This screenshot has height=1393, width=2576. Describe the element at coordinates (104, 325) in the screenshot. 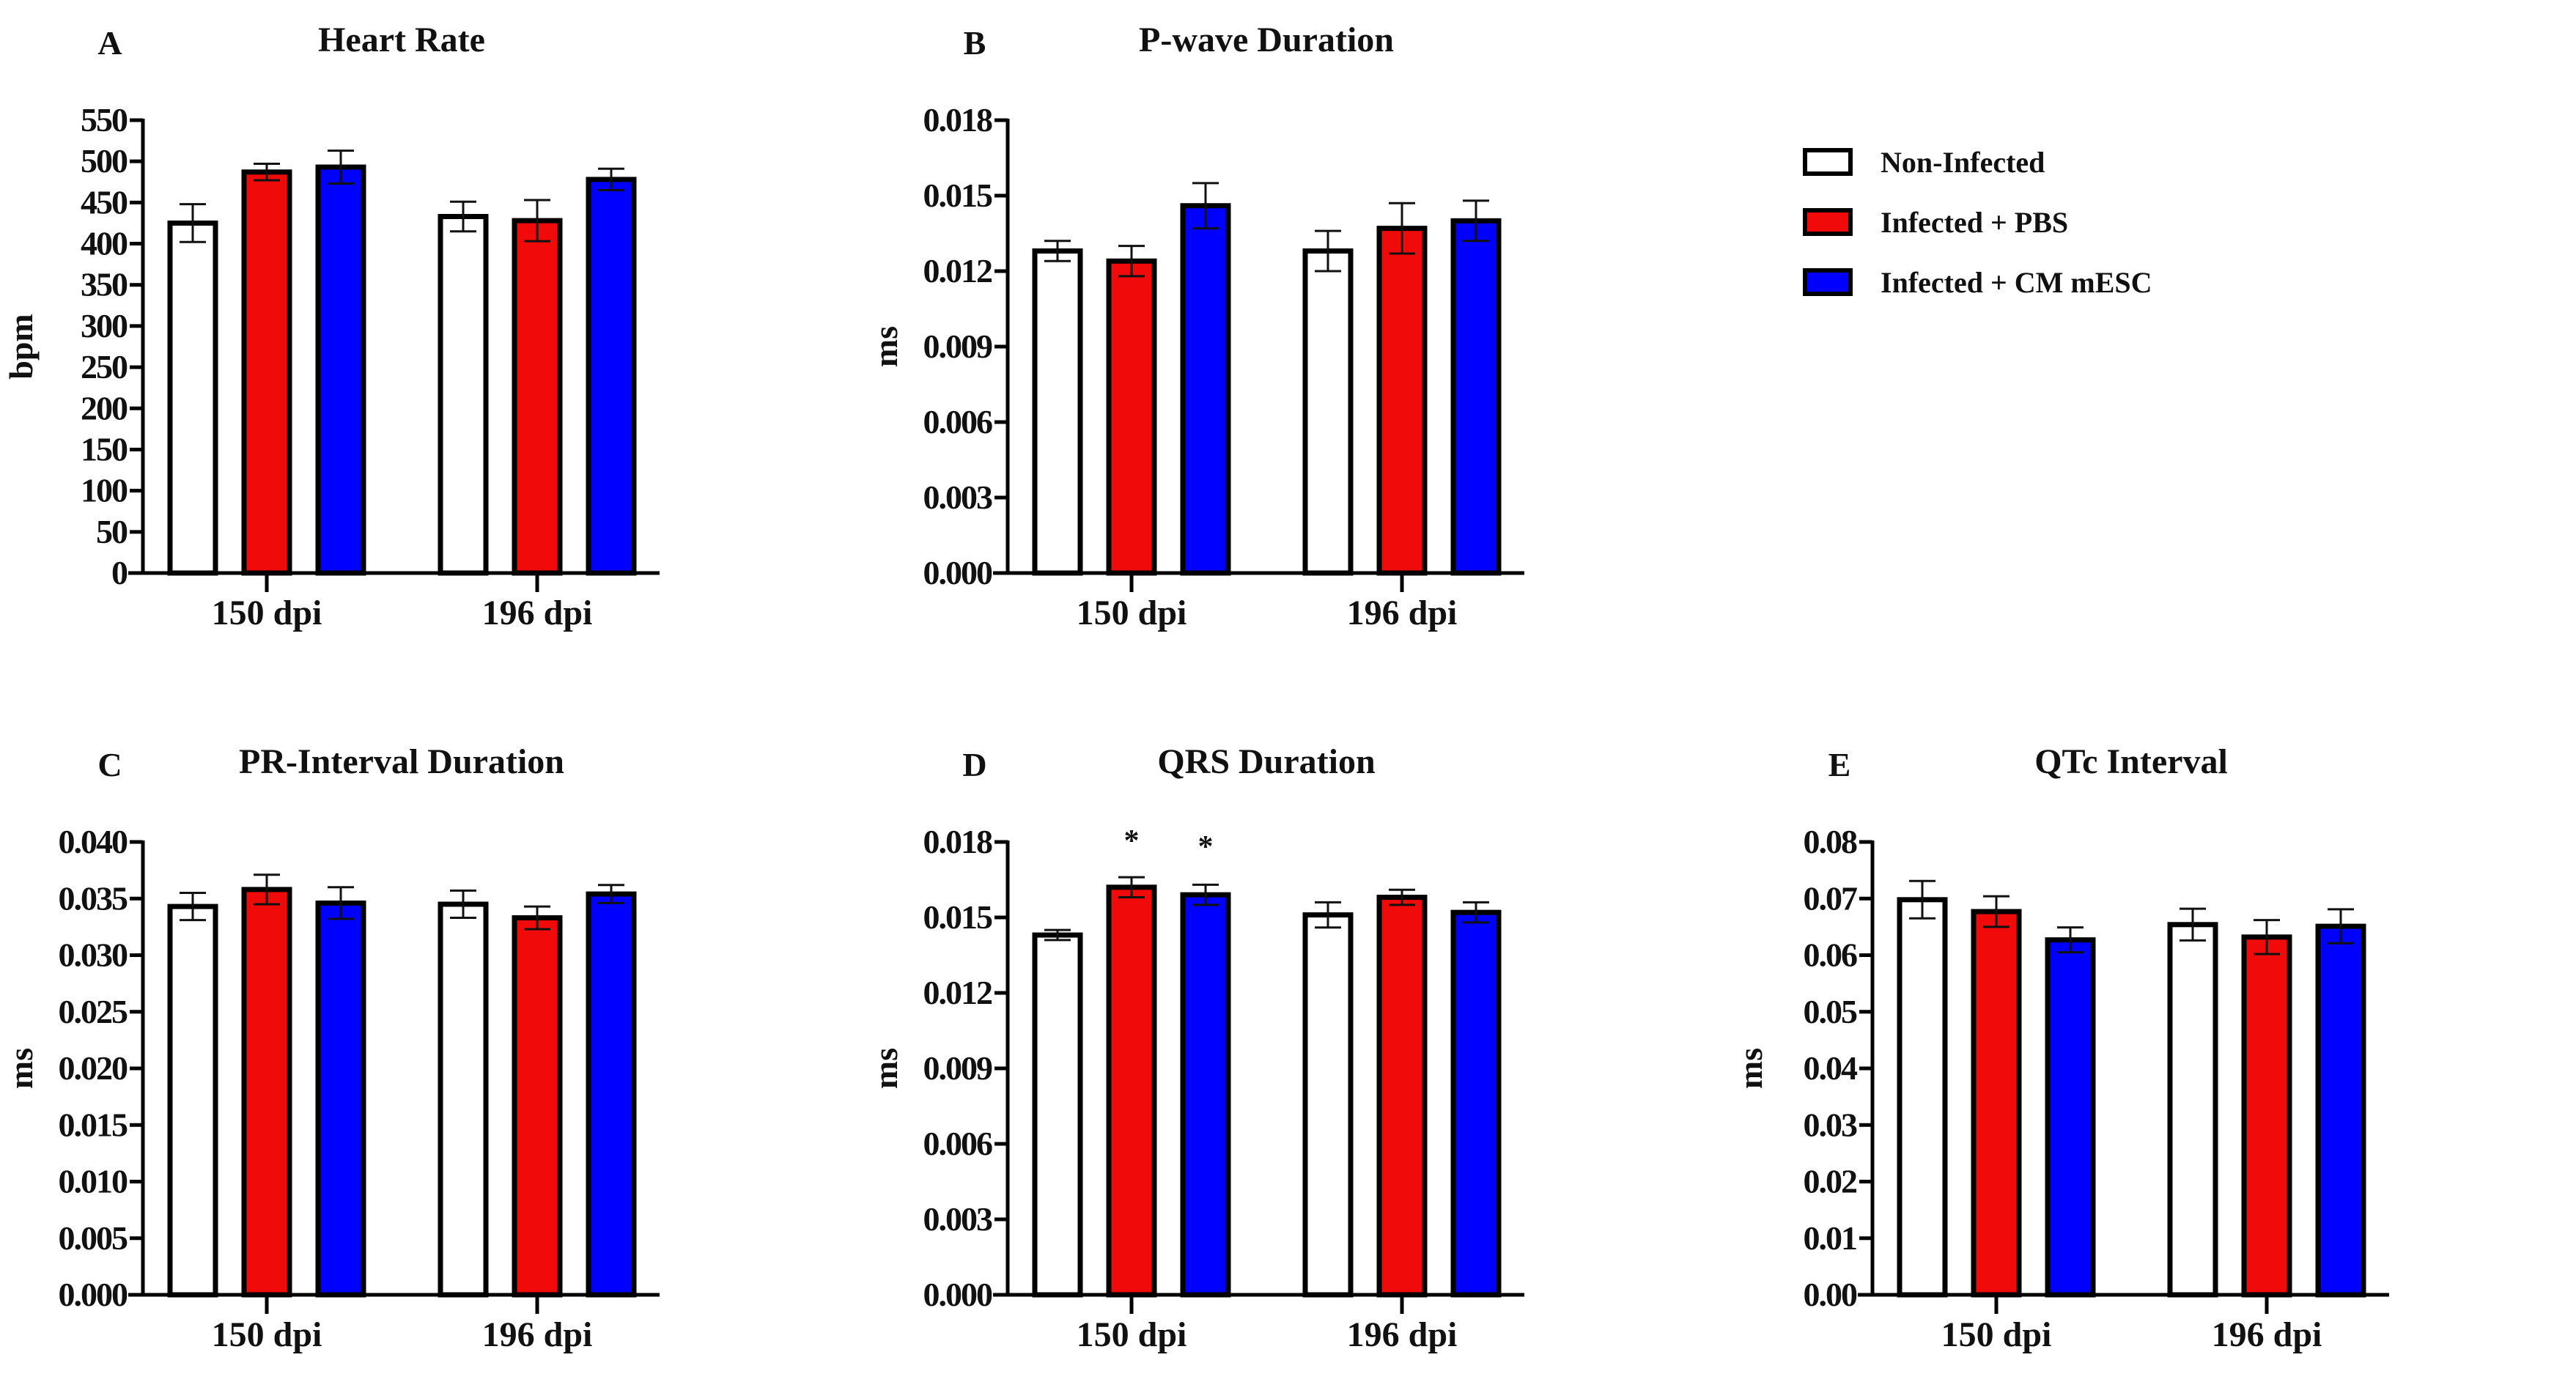

I see `y-tick-label: 300` at that location.